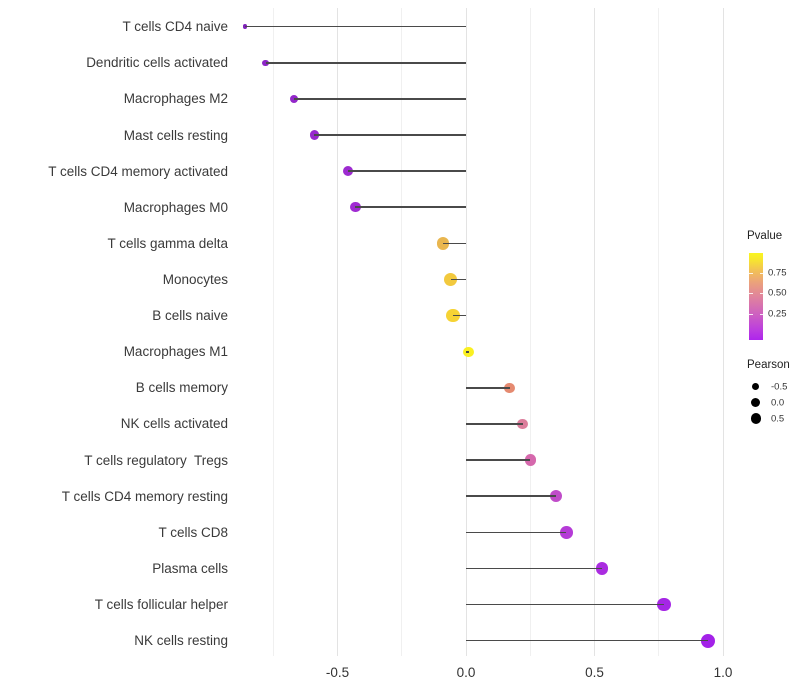  Describe the element at coordinates (273, 332) in the screenshot. I see `gridline-x--0.75` at that location.